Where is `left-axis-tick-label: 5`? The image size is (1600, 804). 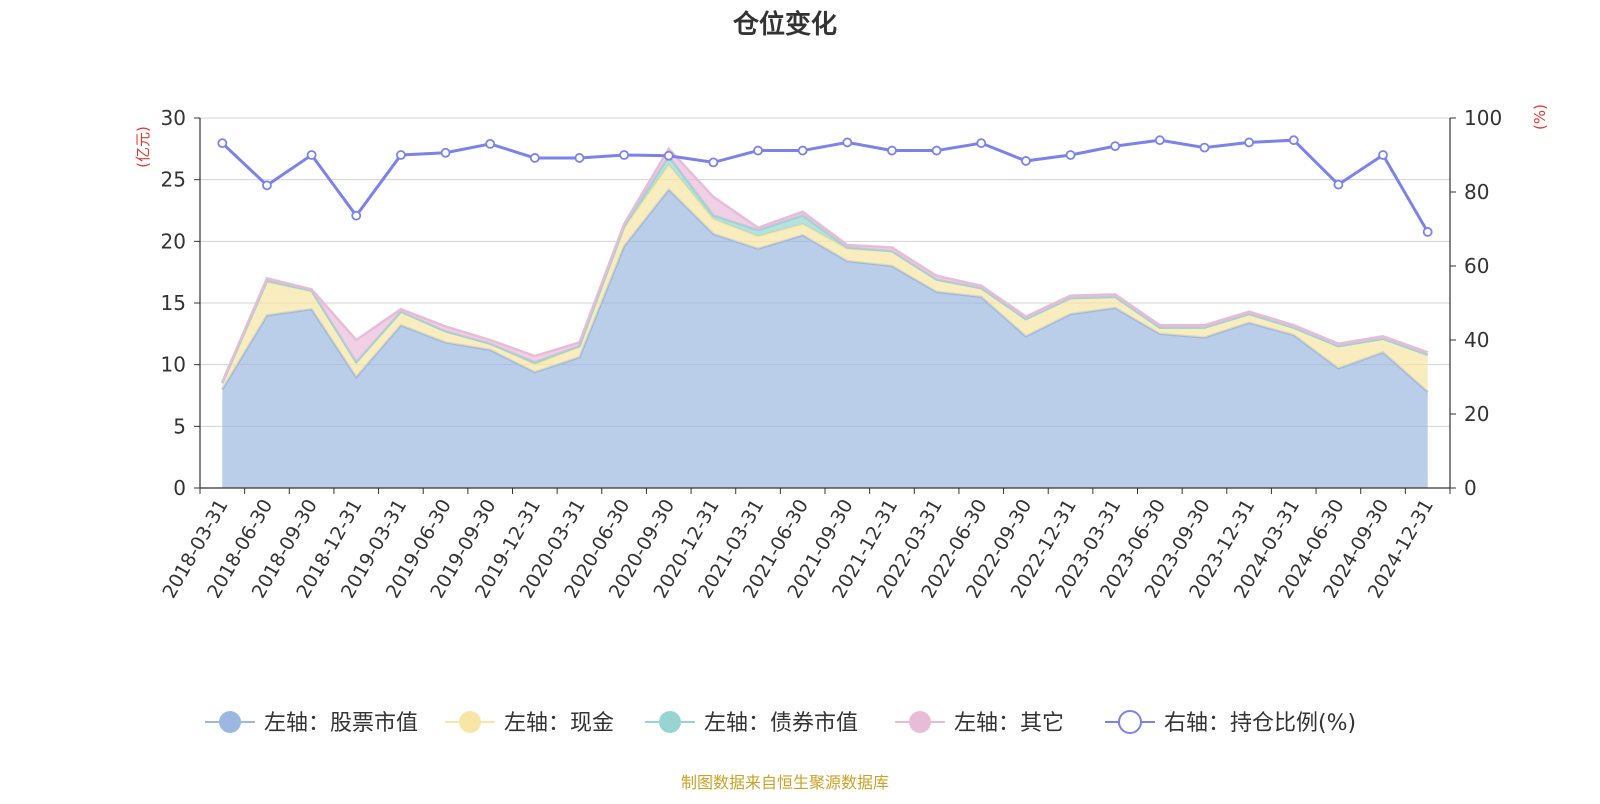
left-axis-tick-label: 5 is located at coordinates (179, 426).